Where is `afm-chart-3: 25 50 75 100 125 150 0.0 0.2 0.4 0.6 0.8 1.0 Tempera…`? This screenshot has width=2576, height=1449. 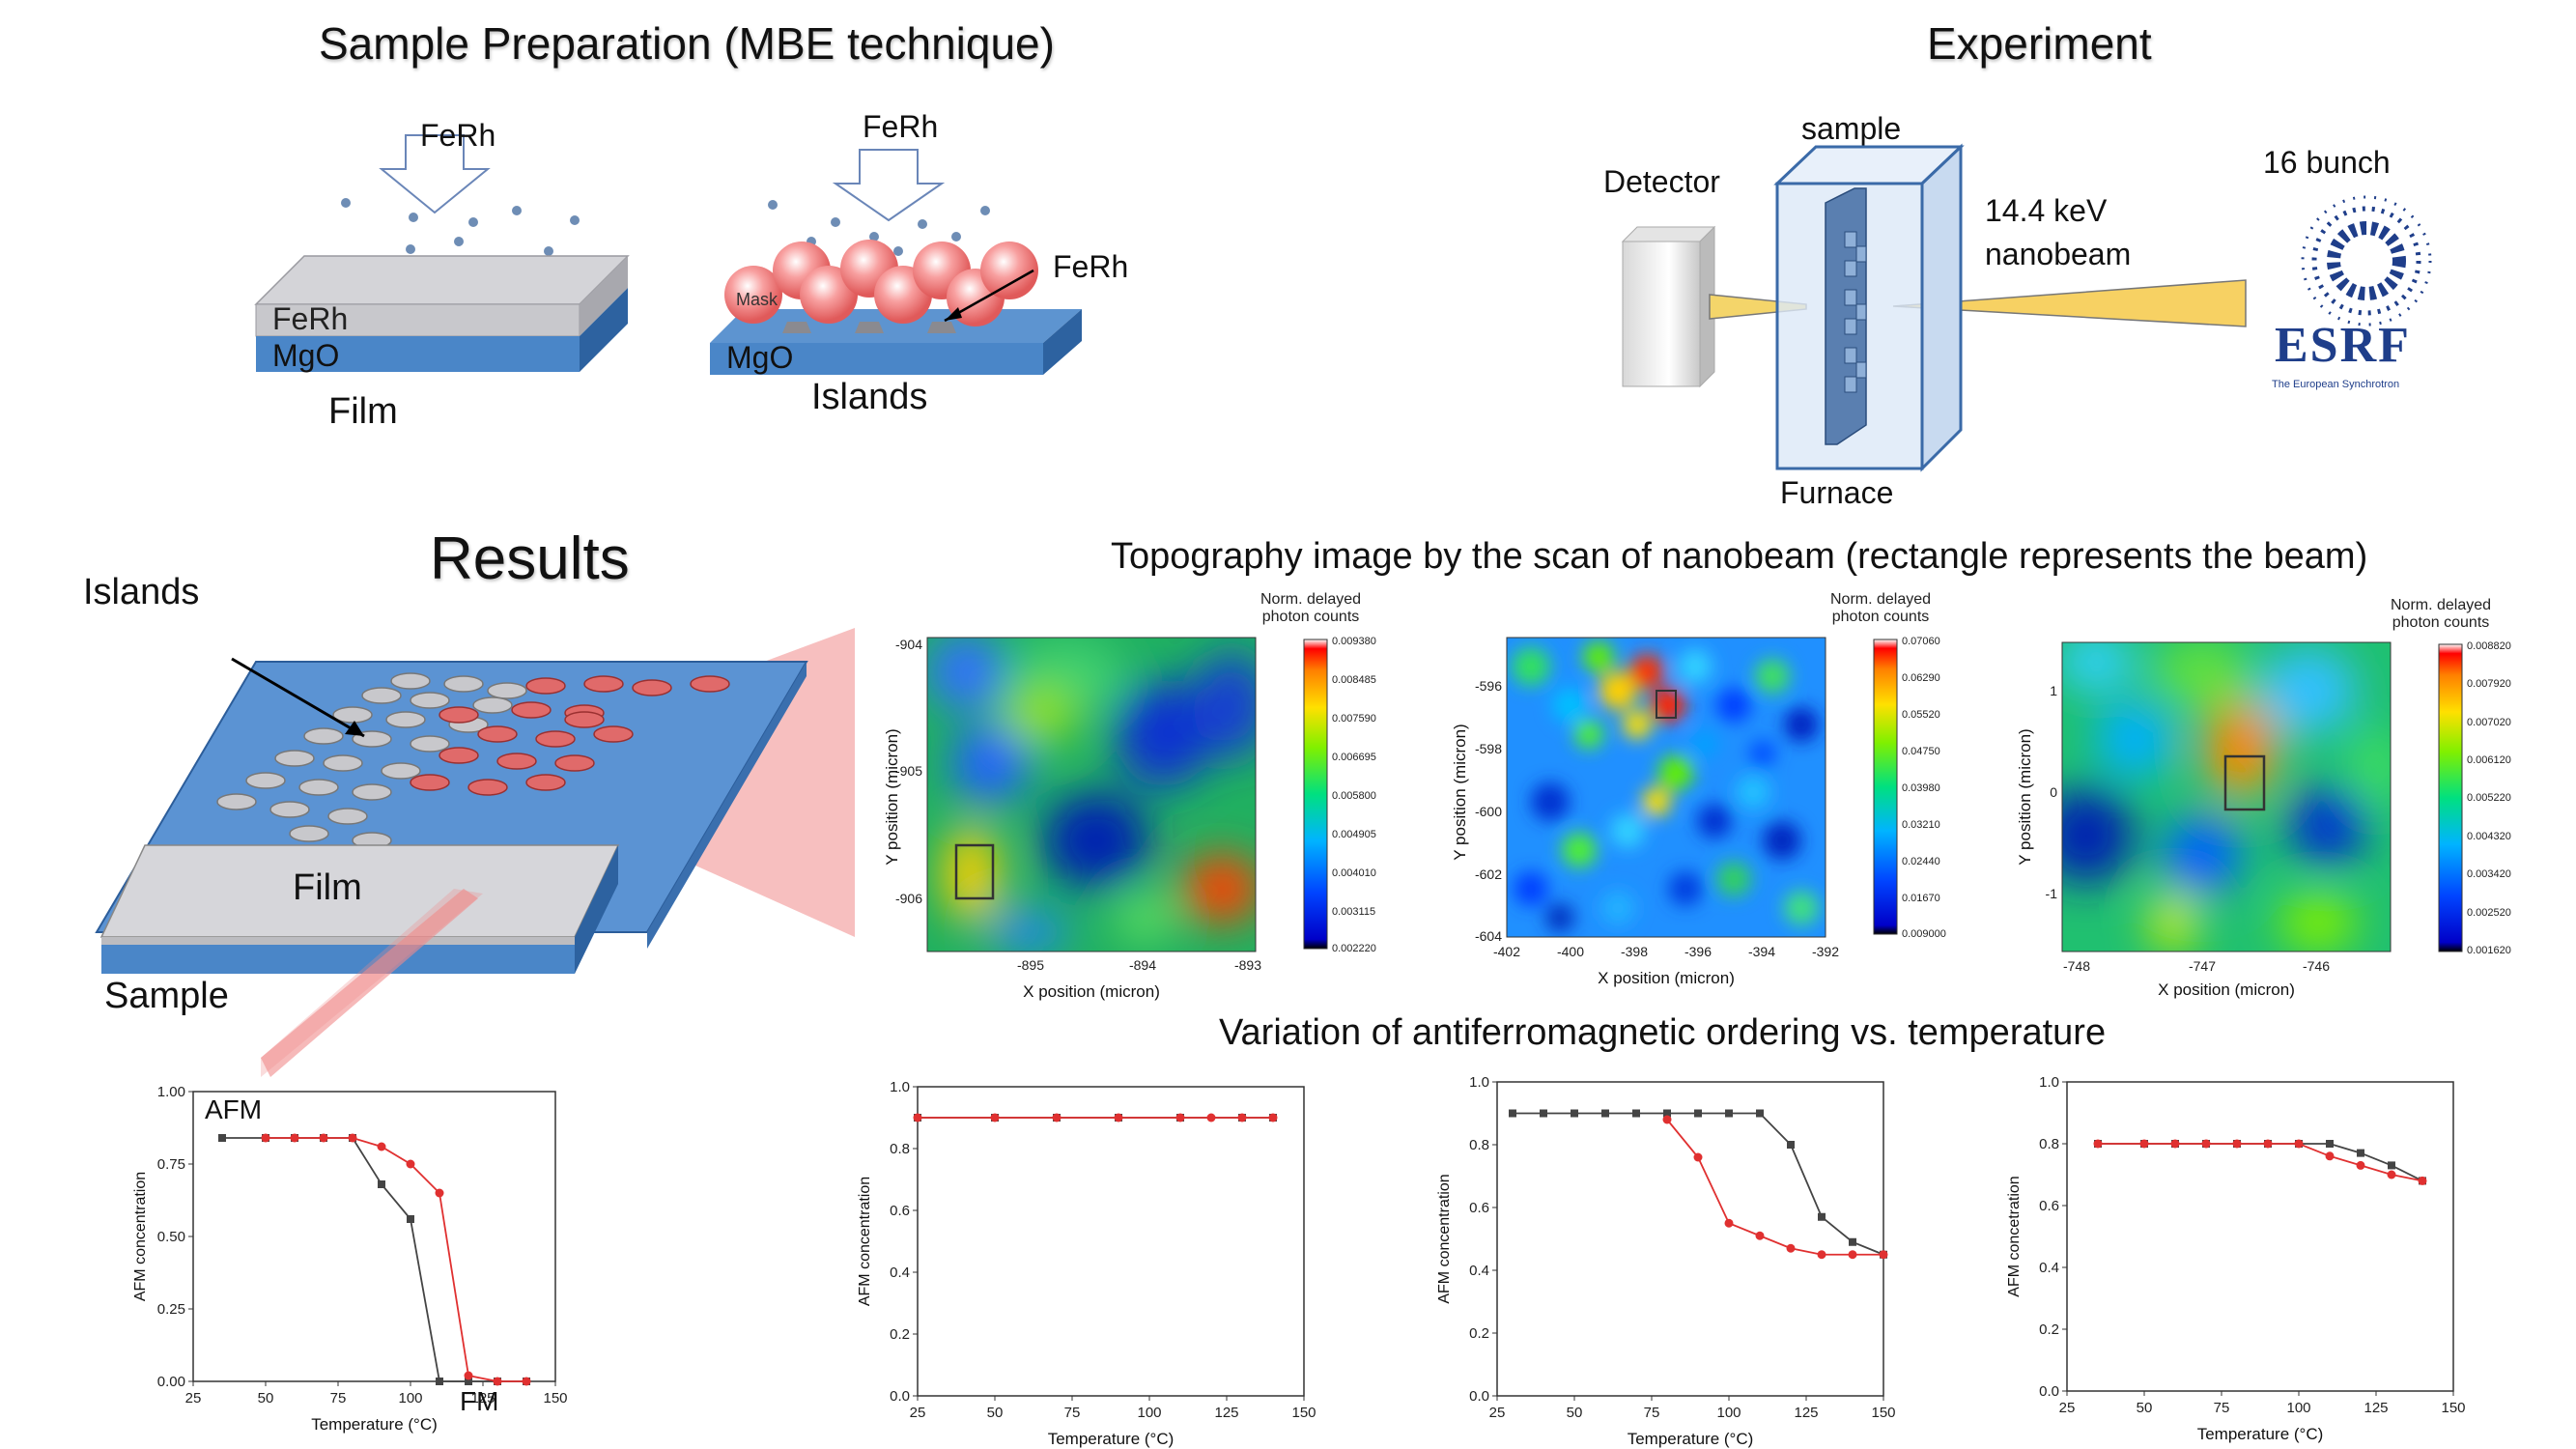 afm-chart-3: 25 50 75 100 125 150 0.0 0.2 0.4 0.6 0.8 1.0 Tempera… is located at coordinates (1666, 1261).